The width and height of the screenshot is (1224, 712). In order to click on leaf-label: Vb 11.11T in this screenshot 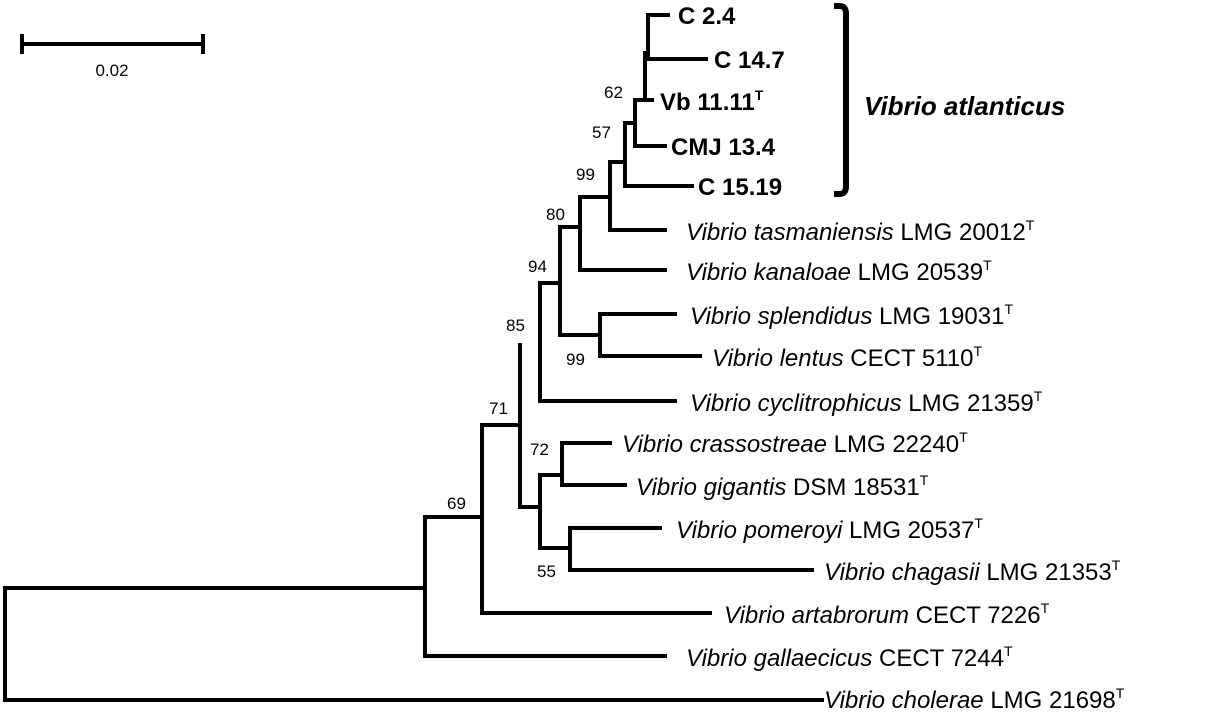, I will do `click(712, 101)`.